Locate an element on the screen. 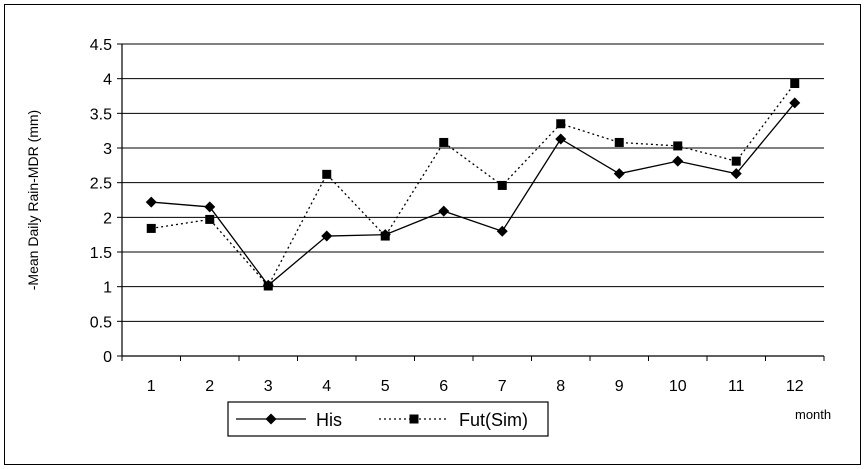  legend-entry: Fut(Sim) is located at coordinates (453, 420).